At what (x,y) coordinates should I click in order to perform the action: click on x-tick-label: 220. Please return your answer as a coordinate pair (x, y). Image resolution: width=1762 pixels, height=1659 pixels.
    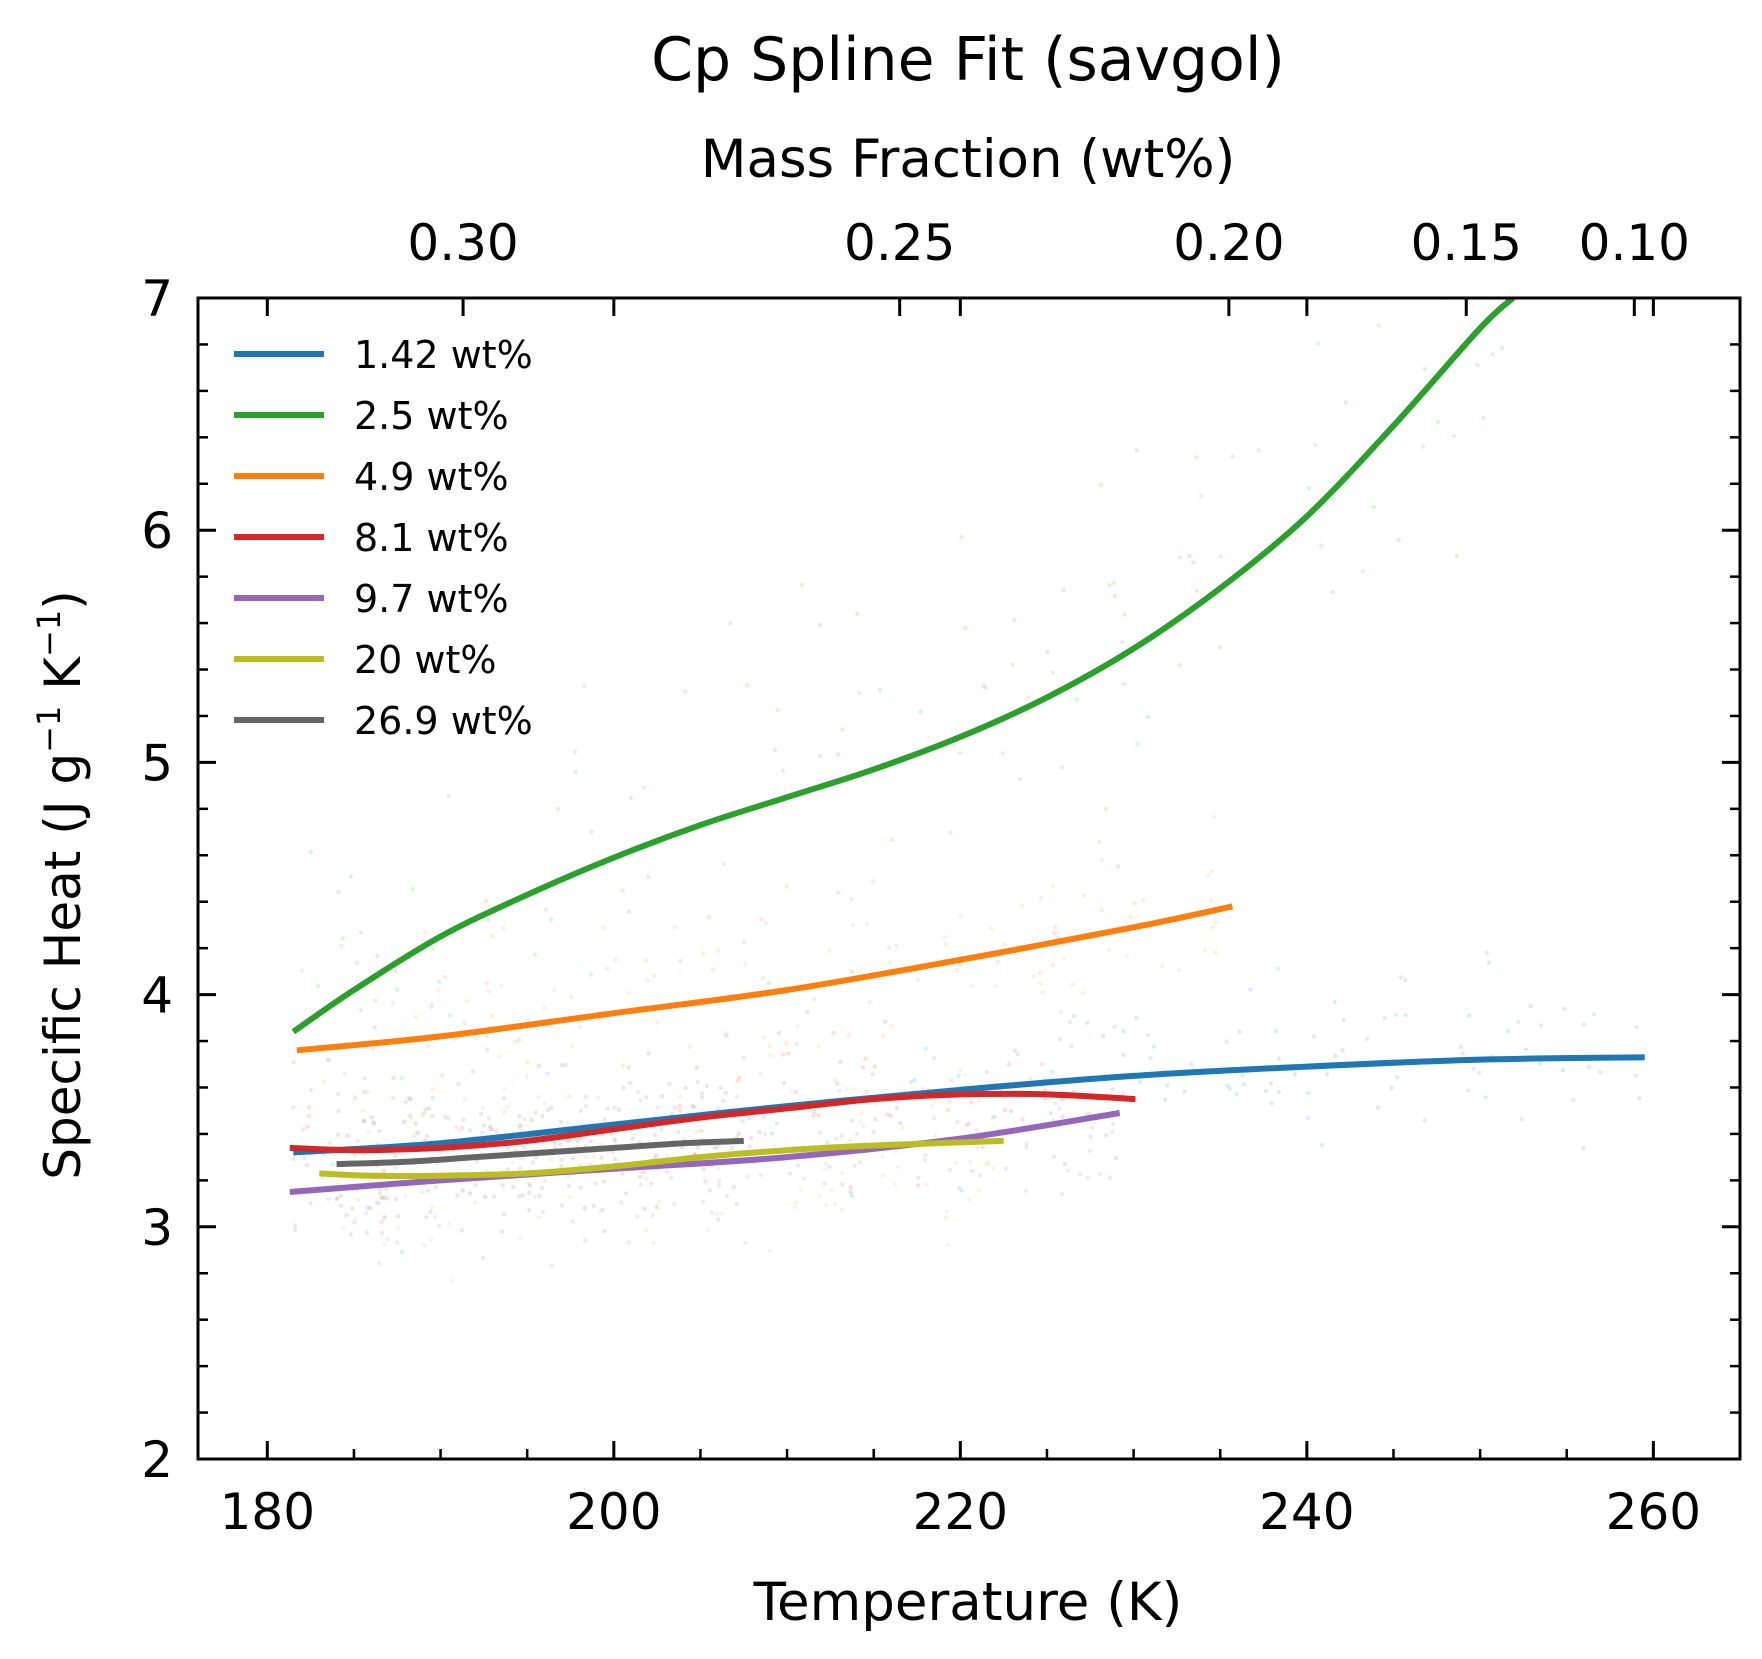
    Looking at the image, I should click on (960, 1512).